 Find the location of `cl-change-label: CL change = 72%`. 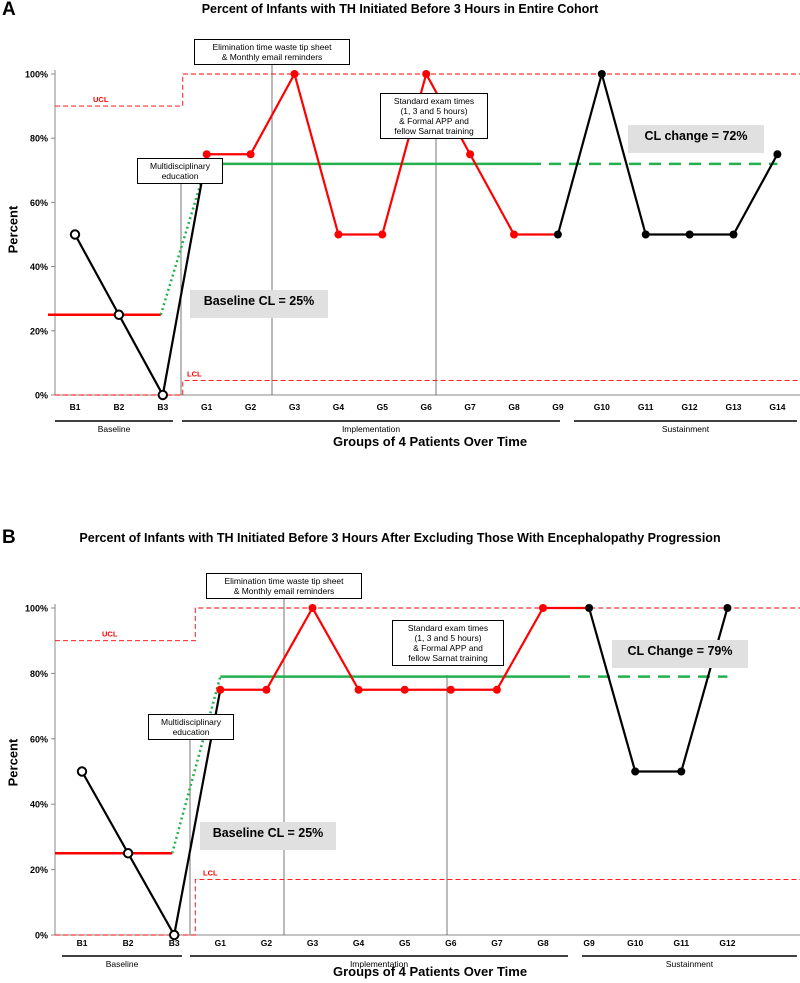

cl-change-label: CL change = 72% is located at coordinates (696, 139).